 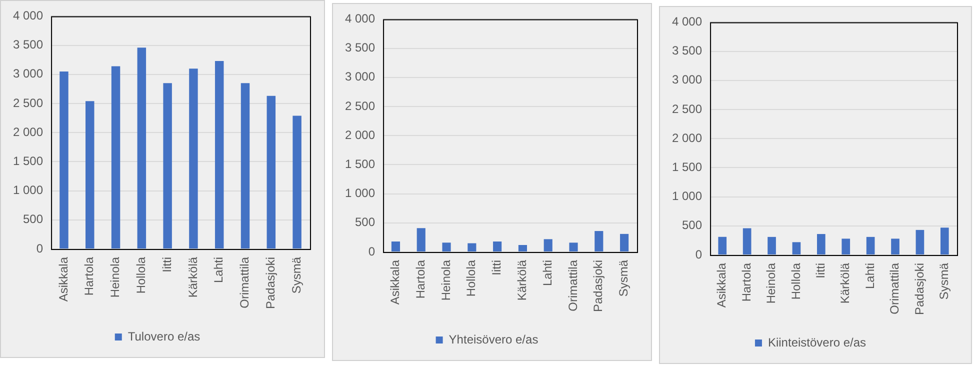 What do you see at coordinates (817, 342) in the screenshot?
I see `legend-label: Kiinteistövero e/as` at bounding box center [817, 342].